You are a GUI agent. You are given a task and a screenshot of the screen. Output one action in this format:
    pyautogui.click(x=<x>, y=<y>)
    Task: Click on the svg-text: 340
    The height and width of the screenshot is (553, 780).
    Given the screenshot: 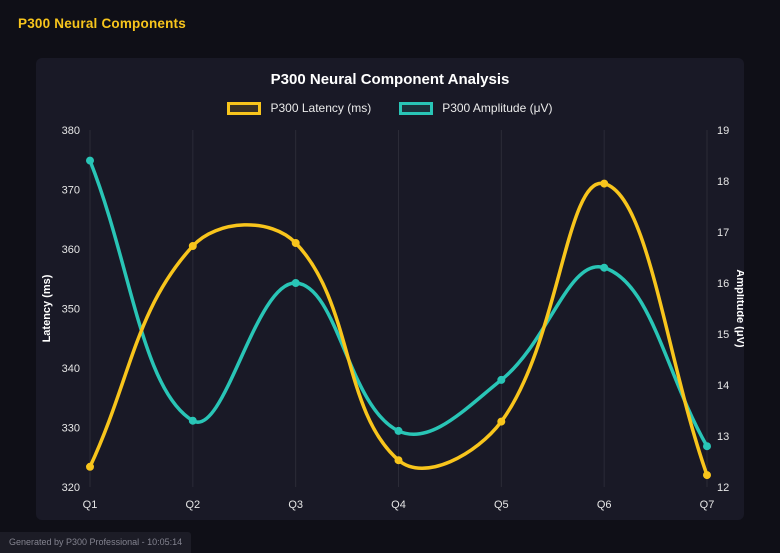 What is the action you would take?
    pyautogui.click(x=71, y=369)
    